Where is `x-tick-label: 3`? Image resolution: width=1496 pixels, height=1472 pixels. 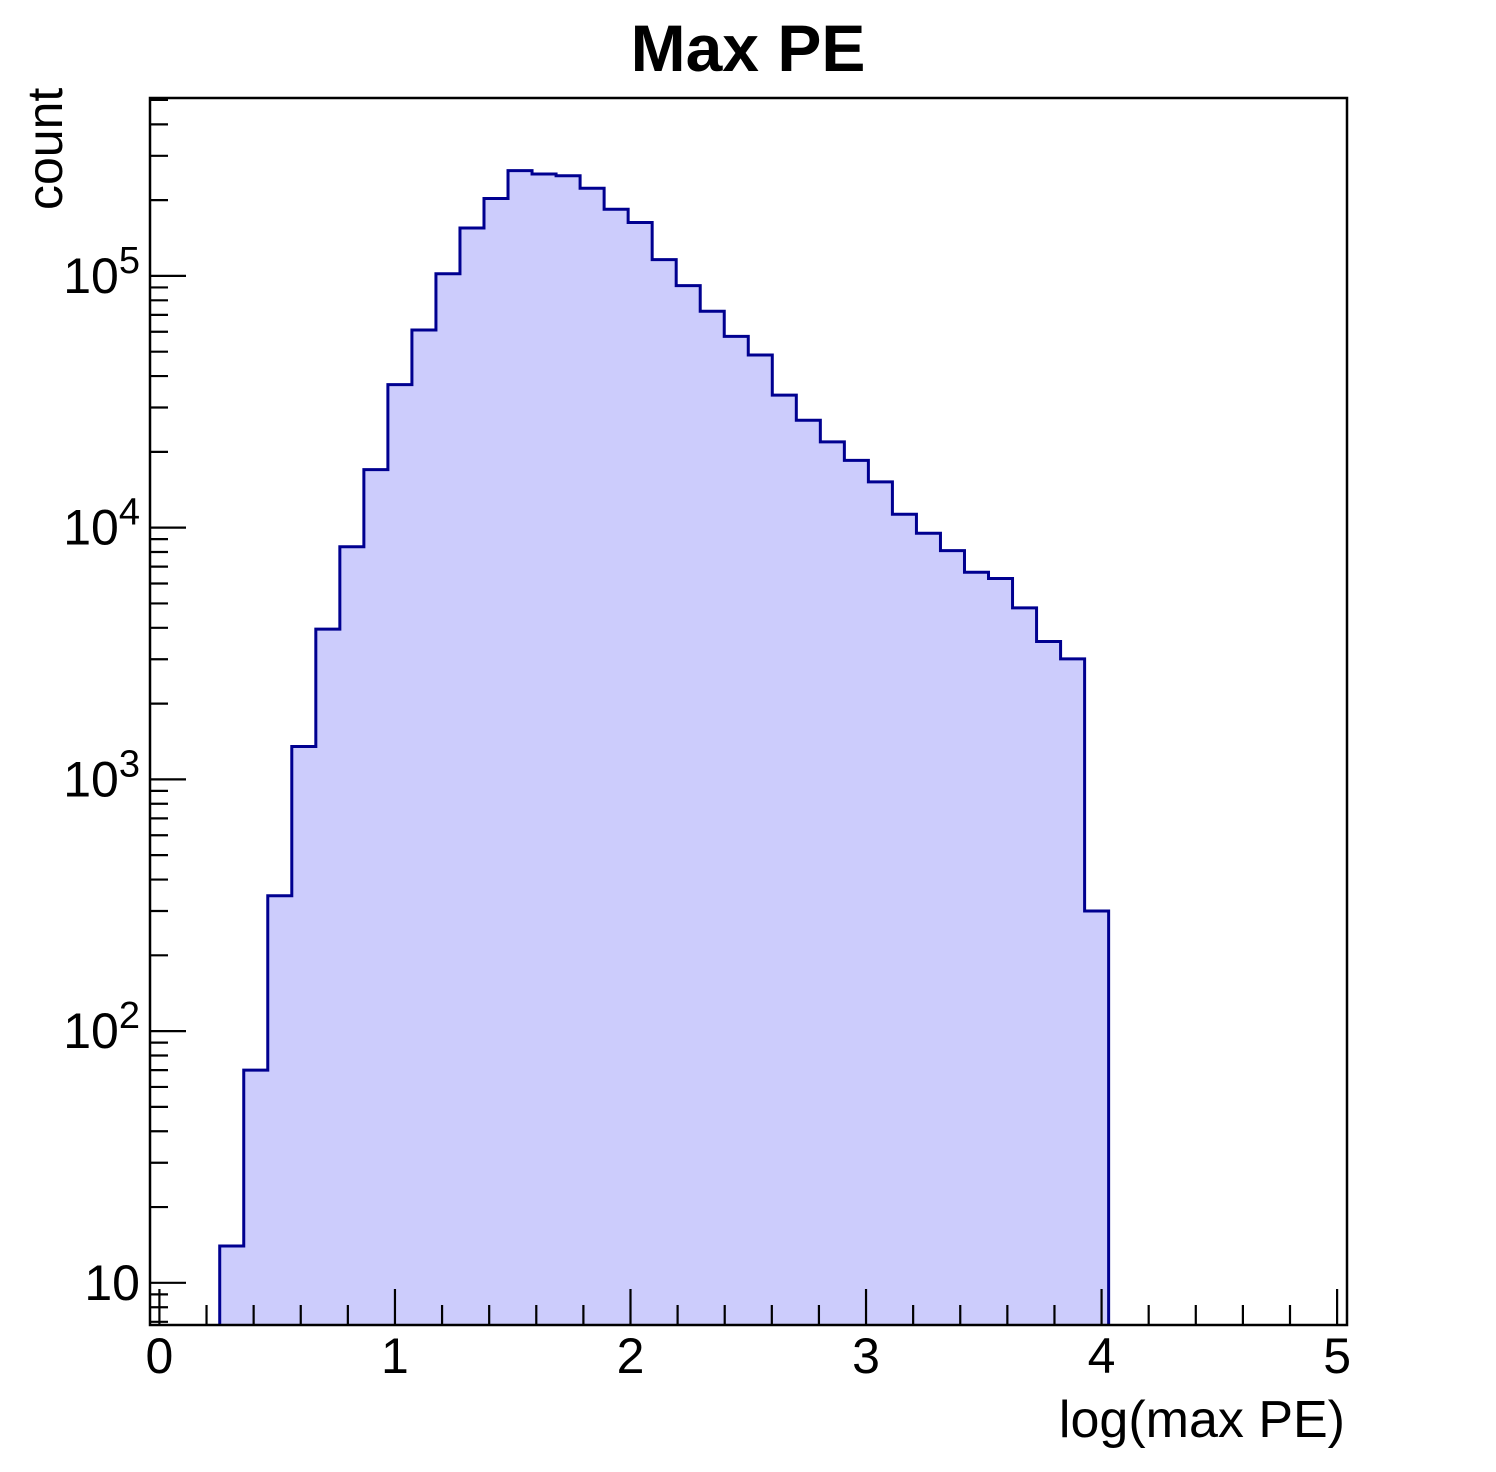 x-tick-label: 3 is located at coordinates (866, 1356).